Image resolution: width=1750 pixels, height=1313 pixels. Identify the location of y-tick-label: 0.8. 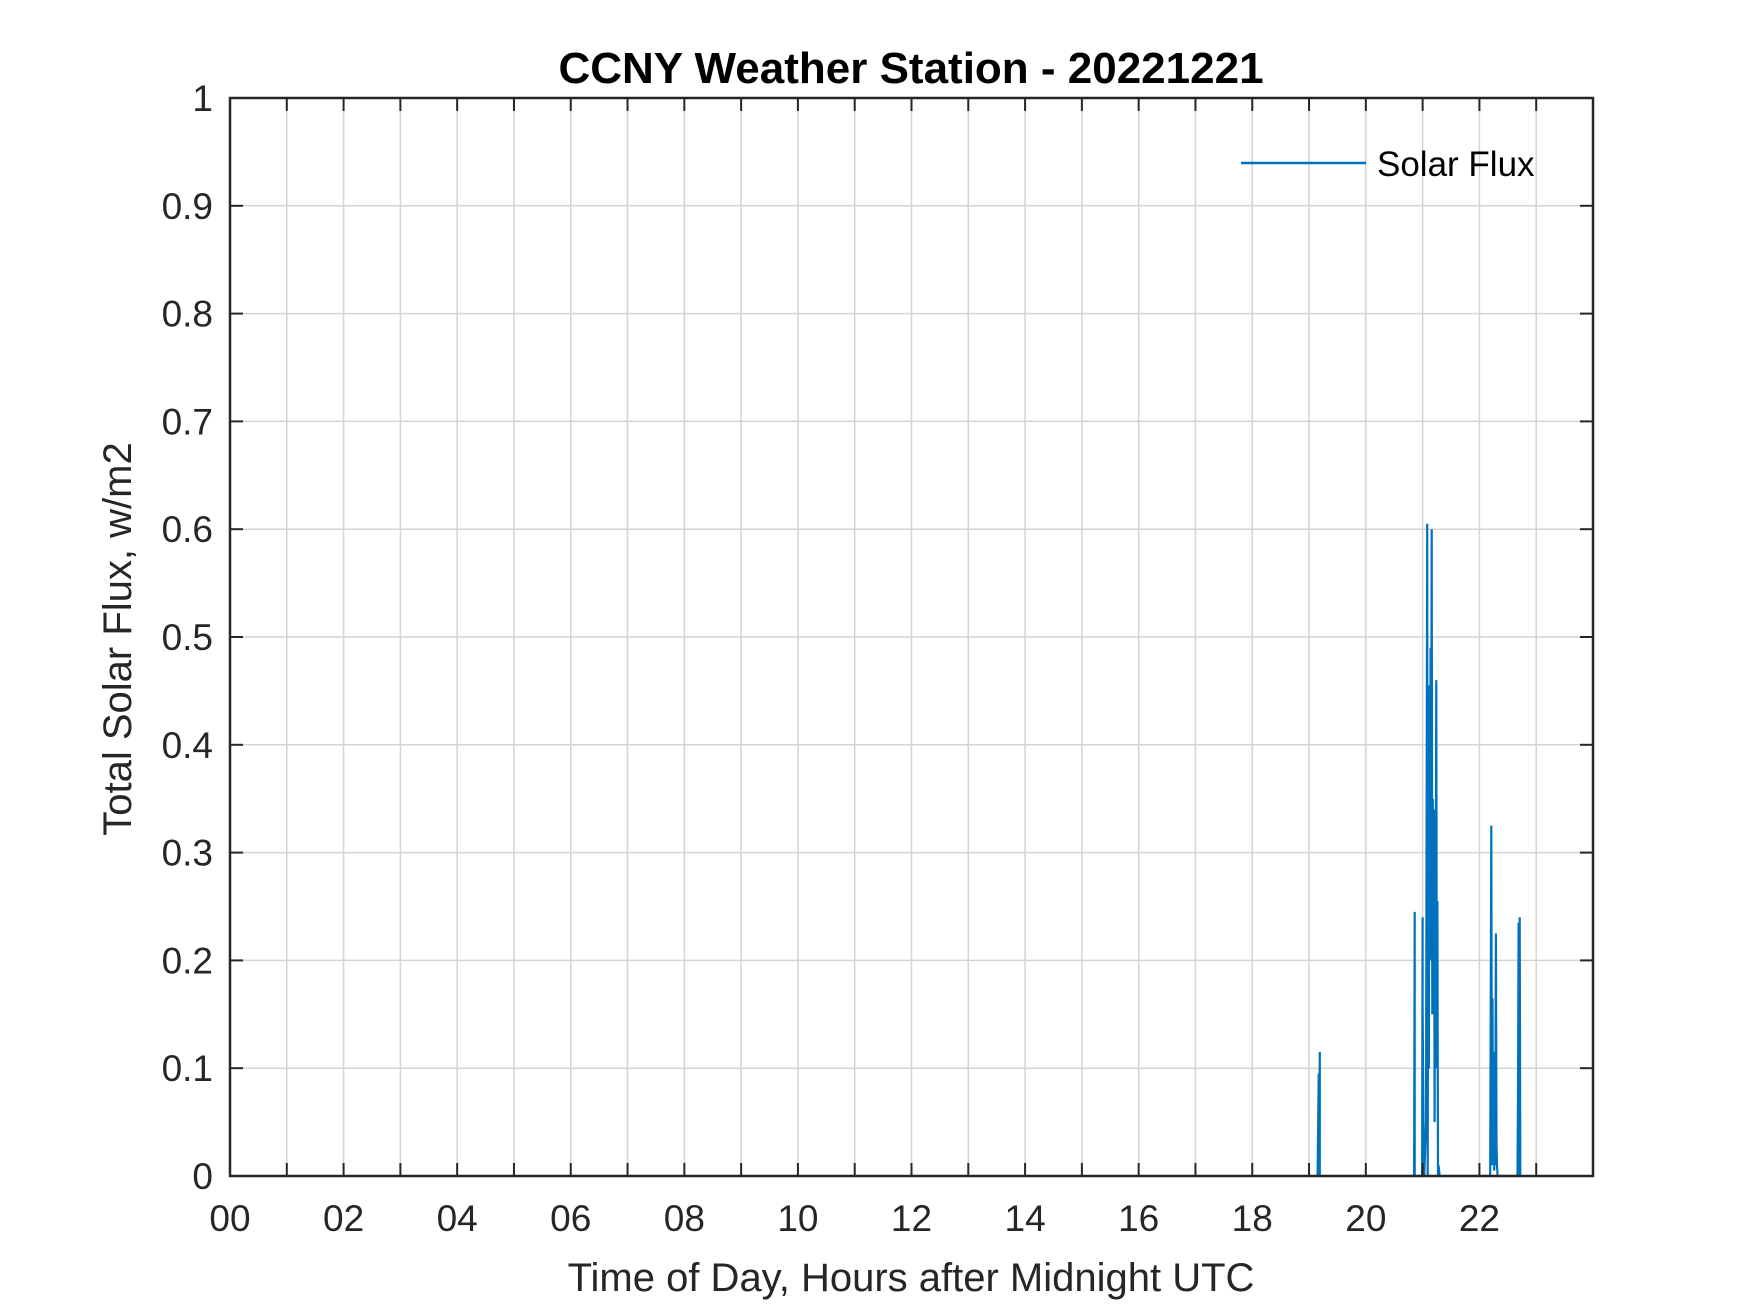
(187, 314).